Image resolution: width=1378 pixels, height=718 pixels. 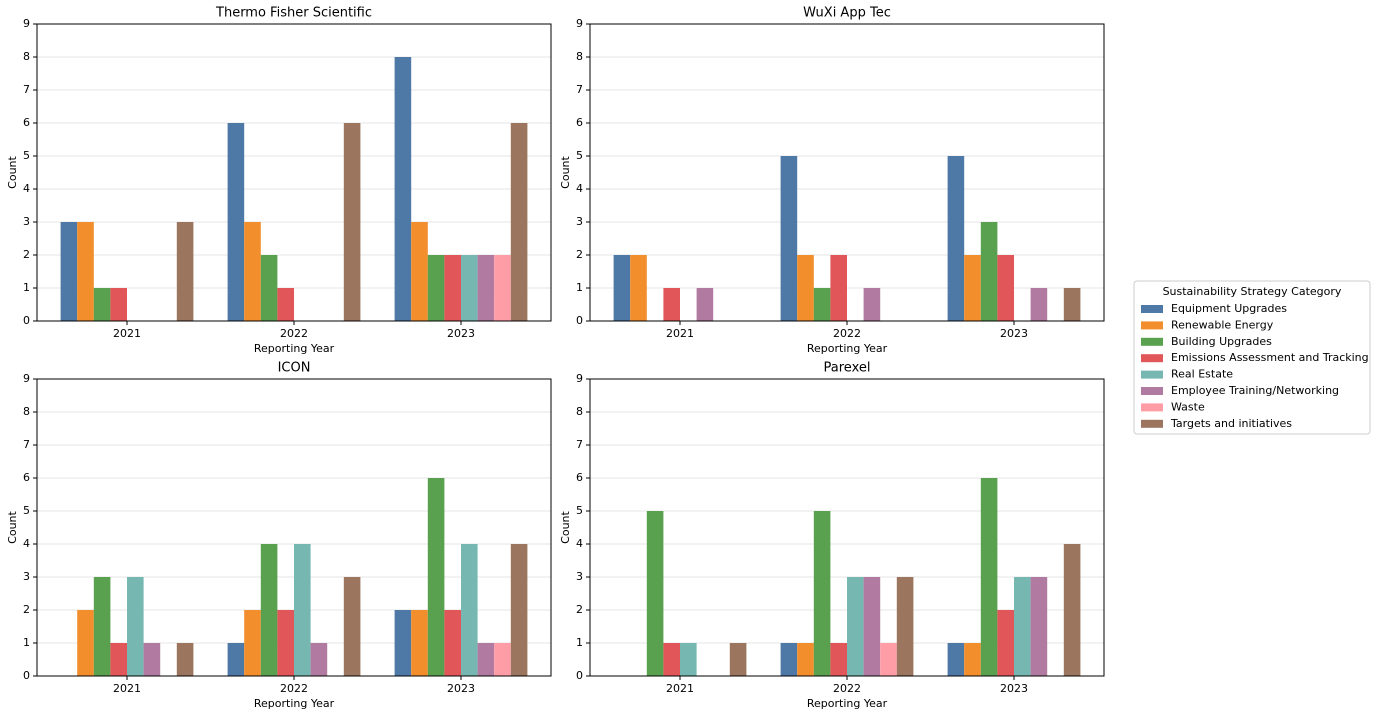 What do you see at coordinates (1202, 374) in the screenshot?
I see `legend-label: Real Estate` at bounding box center [1202, 374].